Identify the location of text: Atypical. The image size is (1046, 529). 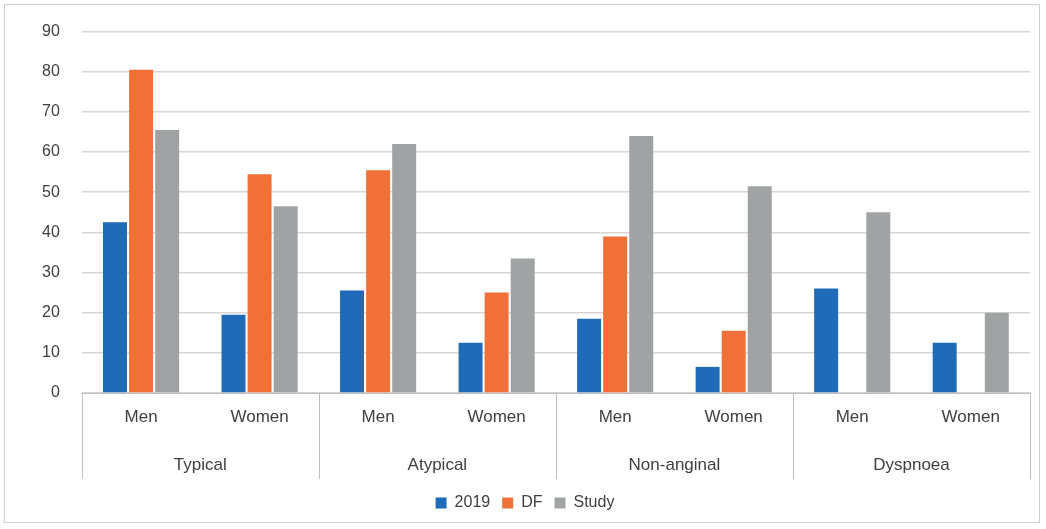
(437, 464).